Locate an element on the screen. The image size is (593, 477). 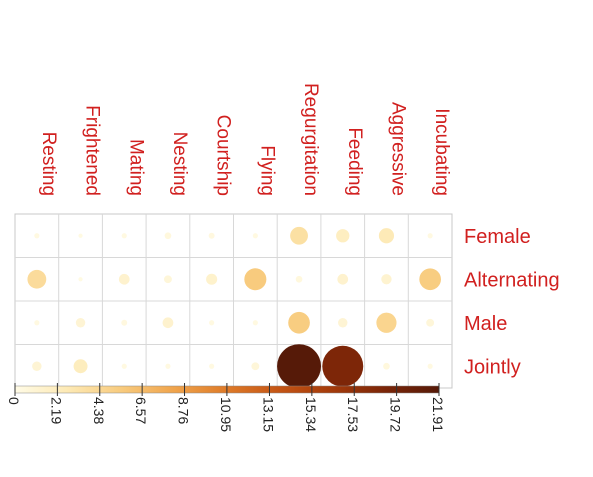
cell-jointly-regurgitation is located at coordinates (299, 366).